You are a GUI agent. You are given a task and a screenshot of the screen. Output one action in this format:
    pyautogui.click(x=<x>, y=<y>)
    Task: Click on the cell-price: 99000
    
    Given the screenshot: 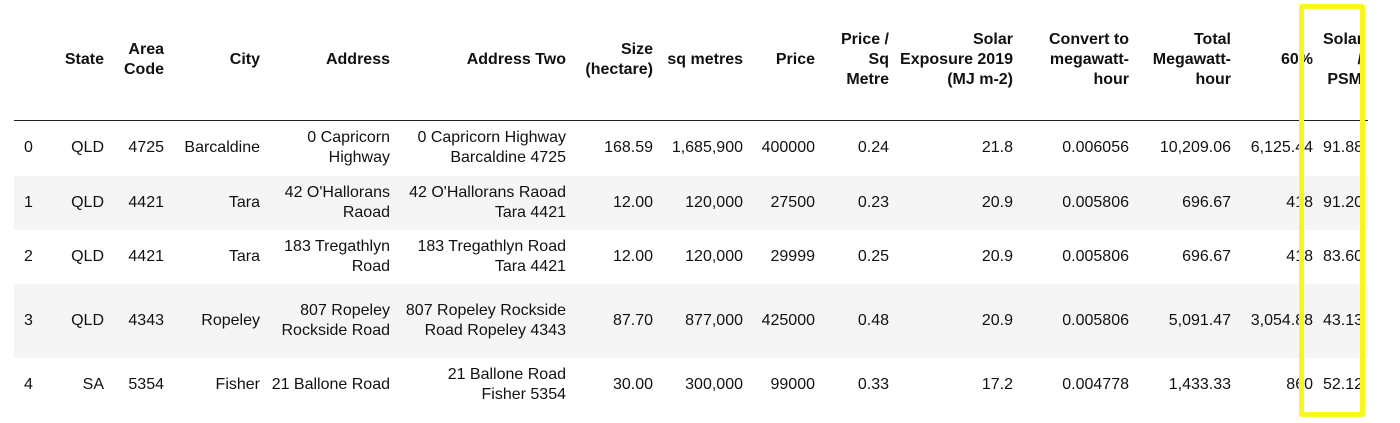 What is the action you would take?
    pyautogui.click(x=793, y=384)
    